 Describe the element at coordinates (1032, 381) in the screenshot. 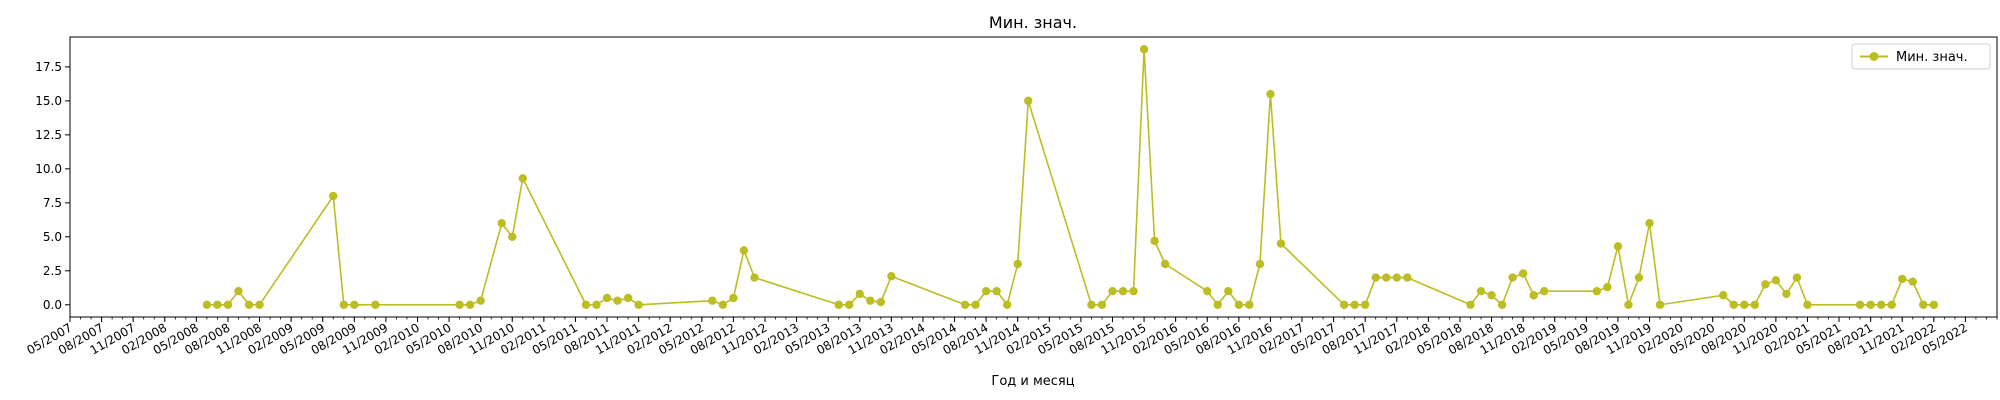

I see `x-axis-label: Год и месяц` at that location.